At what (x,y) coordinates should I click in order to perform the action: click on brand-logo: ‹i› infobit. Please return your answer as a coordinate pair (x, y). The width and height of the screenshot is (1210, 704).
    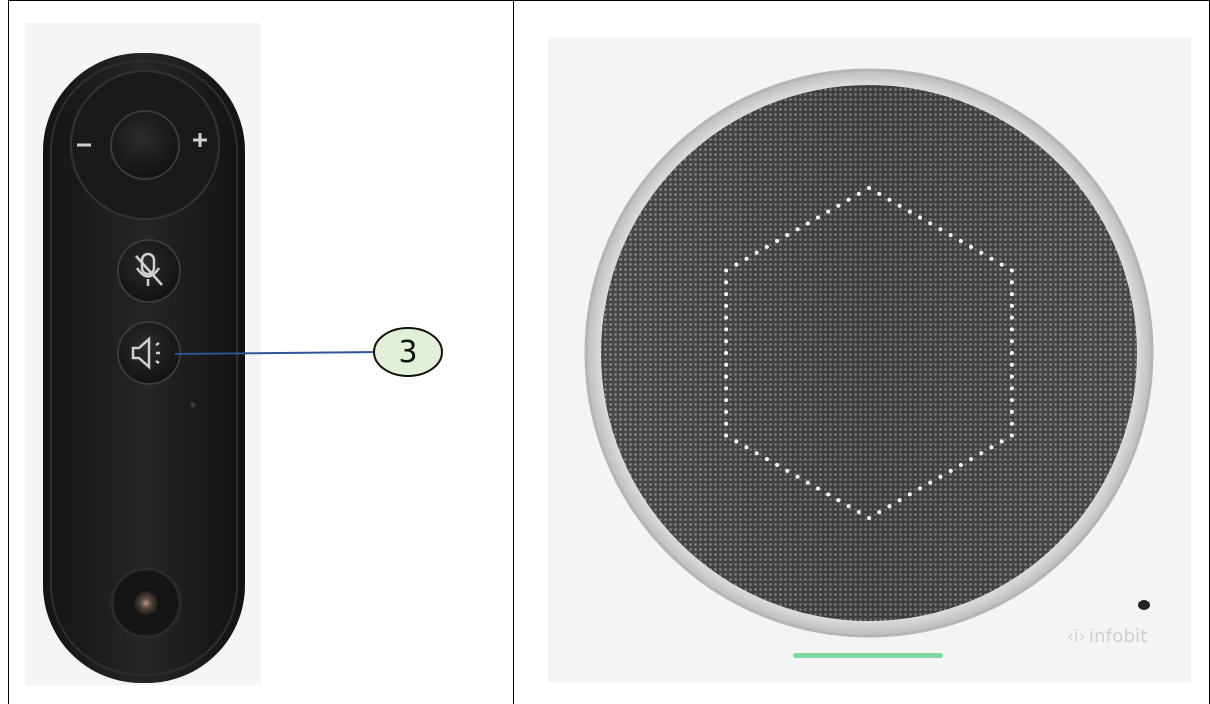
    Looking at the image, I should click on (1107, 636).